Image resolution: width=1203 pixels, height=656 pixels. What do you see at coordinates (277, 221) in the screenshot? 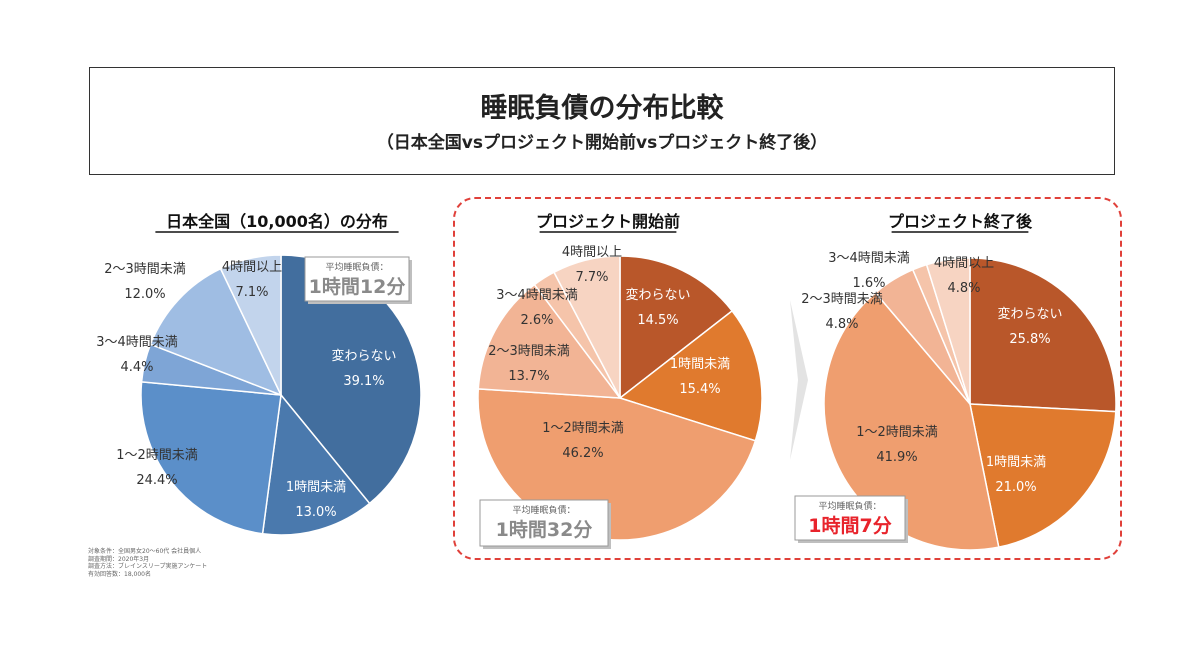
I see `chart-title: 日本全国（10,000名）の分布` at bounding box center [277, 221].